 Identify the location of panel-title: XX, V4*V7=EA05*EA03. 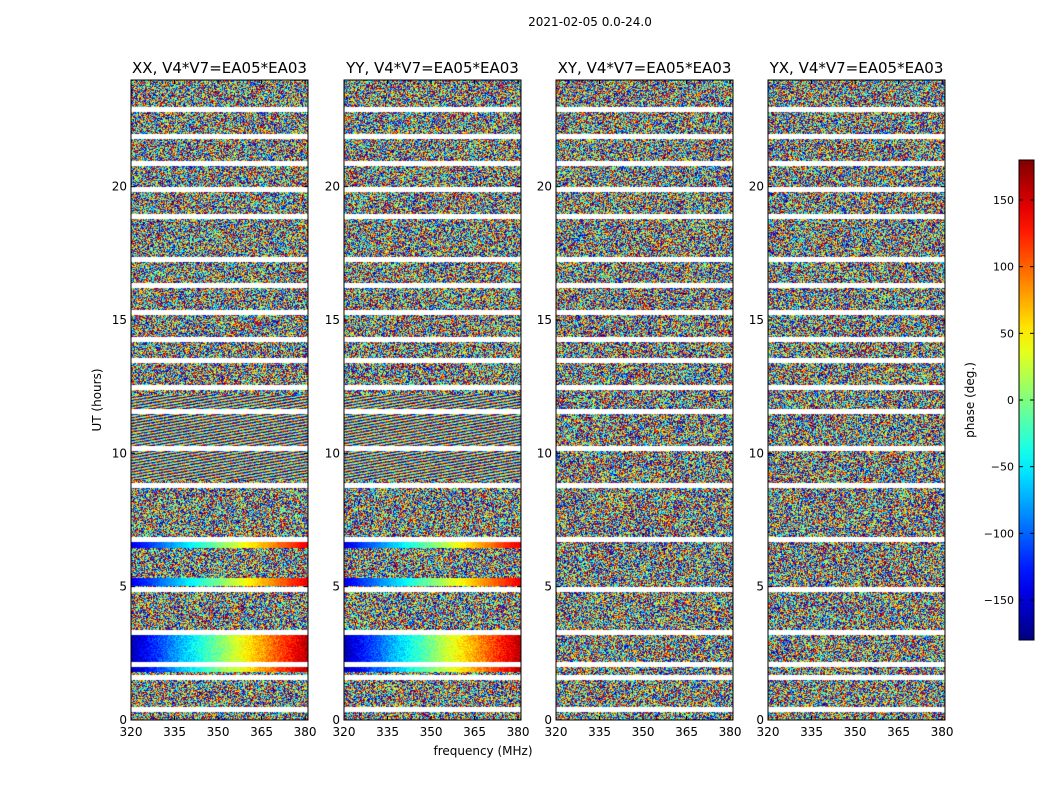
(219, 68).